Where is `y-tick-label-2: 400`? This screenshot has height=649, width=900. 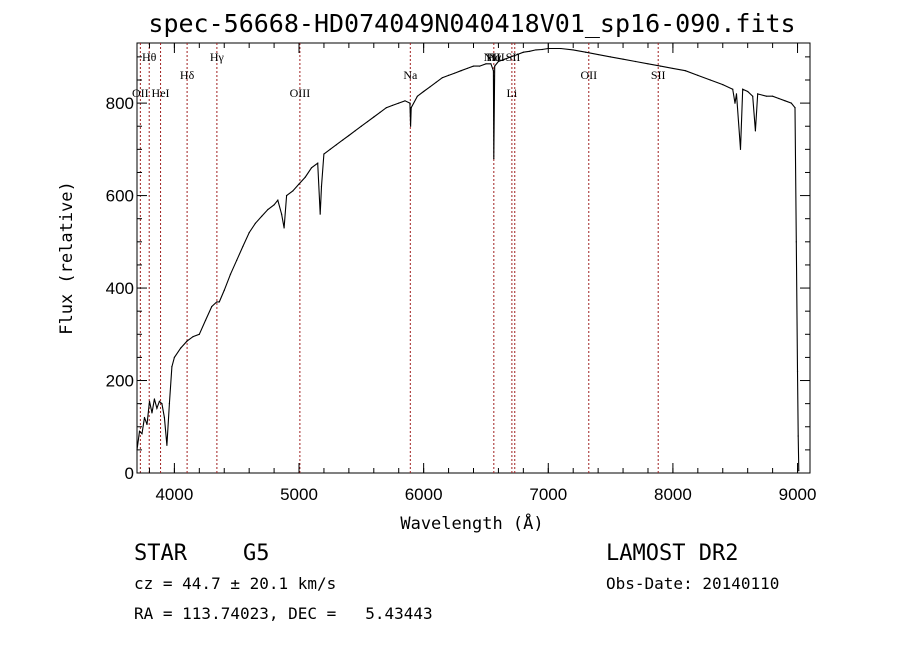
y-tick-label-2: 400 is located at coordinates (120, 288).